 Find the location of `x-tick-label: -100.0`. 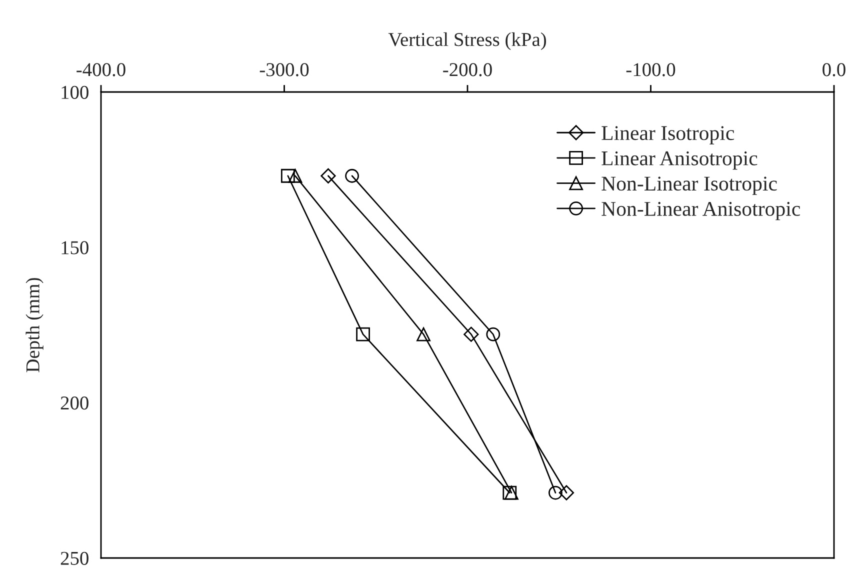

x-tick-label: -100.0 is located at coordinates (651, 69).